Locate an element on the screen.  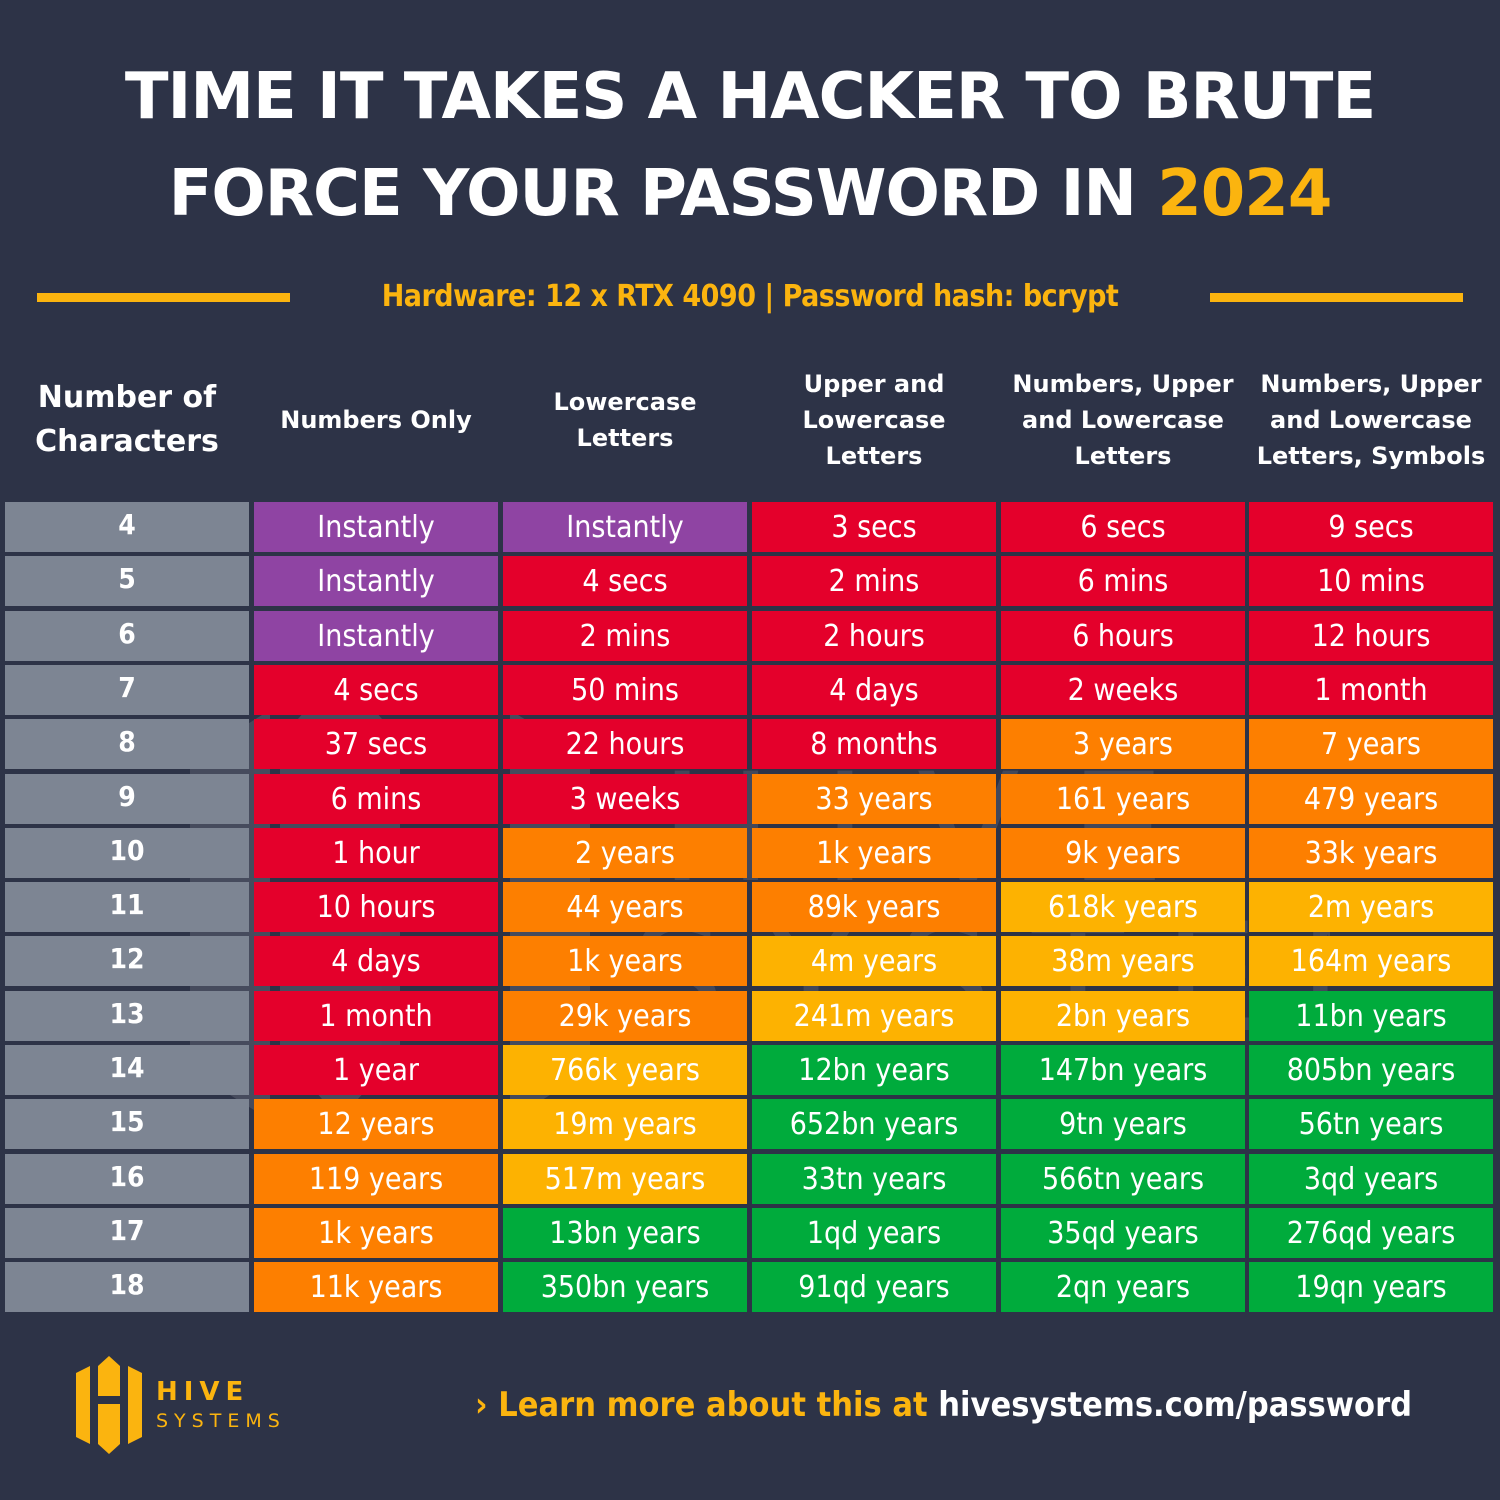
time-cell: 276qd years is located at coordinates (1371, 1233).